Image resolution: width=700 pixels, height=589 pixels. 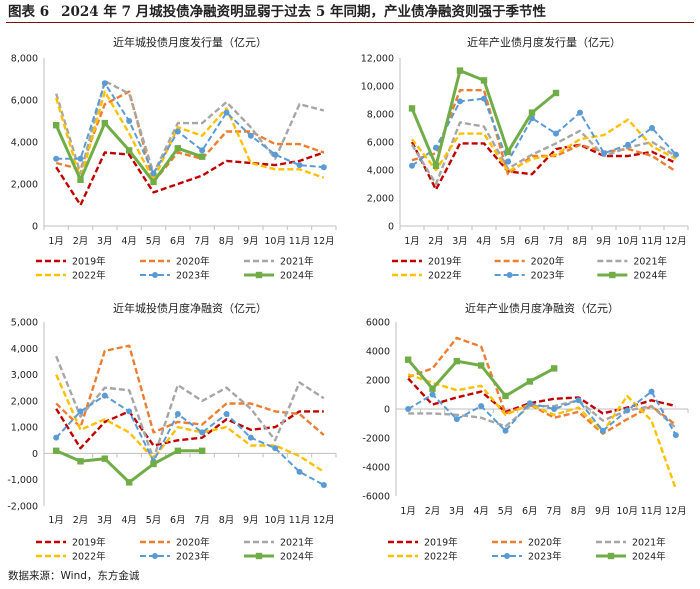 I want to click on y-tick-label: -2000, so click(x=376, y=439).